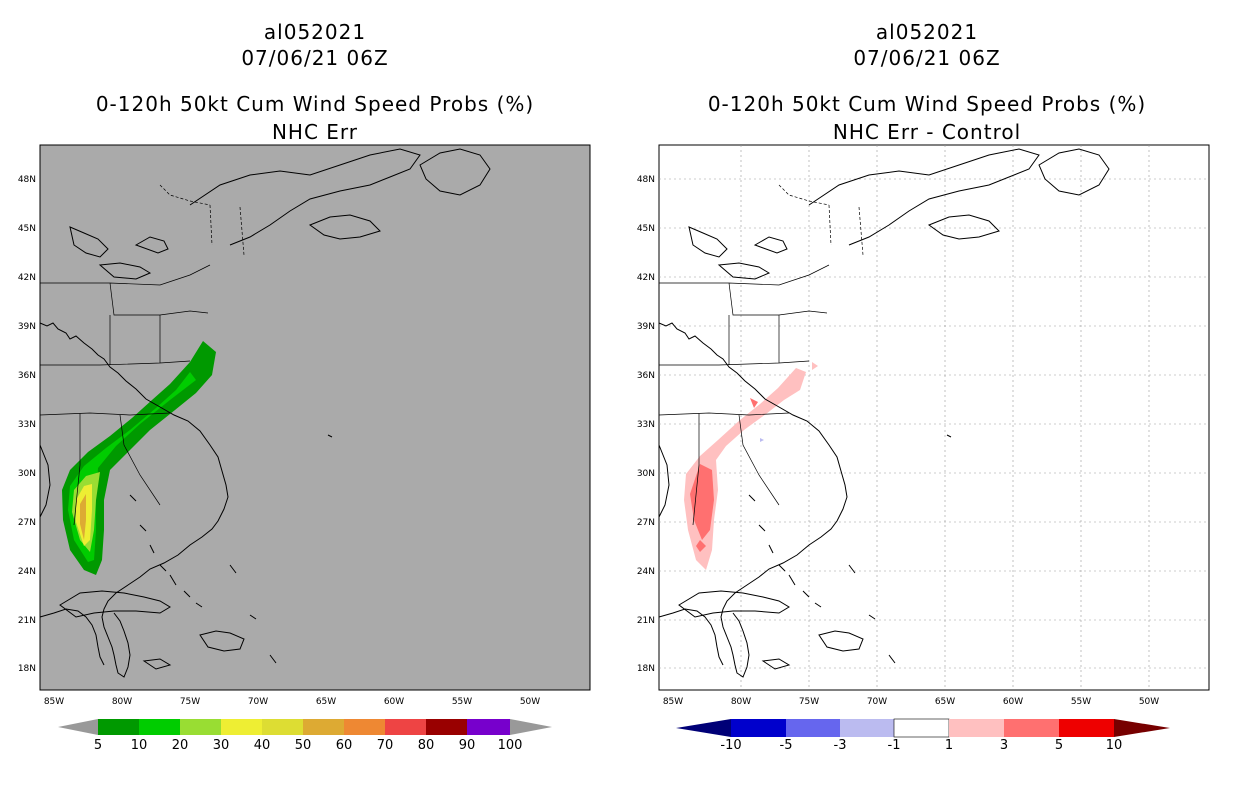  What do you see at coordinates (344, 745) in the screenshot?
I see `left-colorbar-label: 60` at bounding box center [344, 745].